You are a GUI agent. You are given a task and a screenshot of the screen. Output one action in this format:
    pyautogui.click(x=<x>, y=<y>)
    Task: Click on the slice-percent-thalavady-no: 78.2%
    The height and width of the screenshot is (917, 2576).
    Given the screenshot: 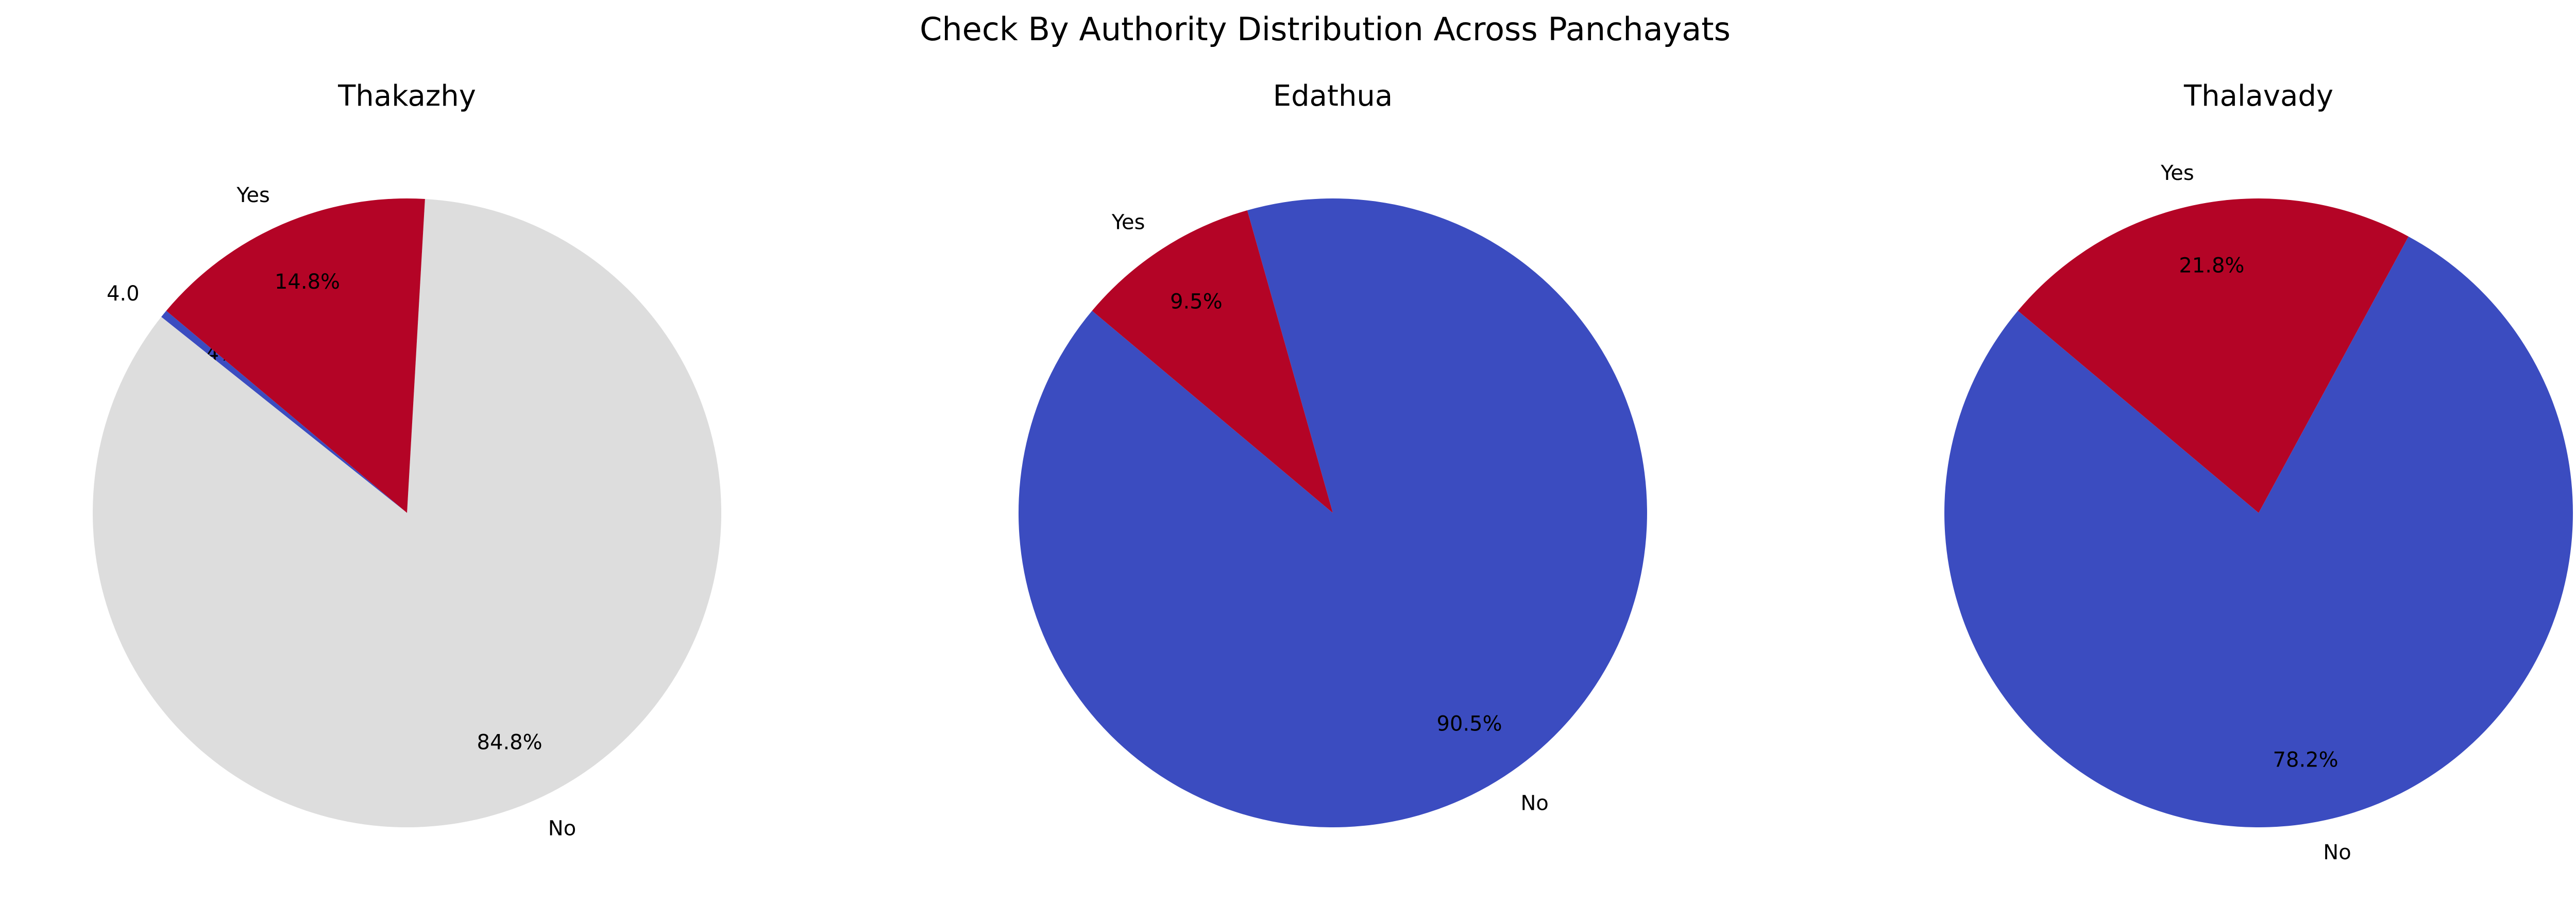 What is the action you would take?
    pyautogui.click(x=2305, y=760)
    